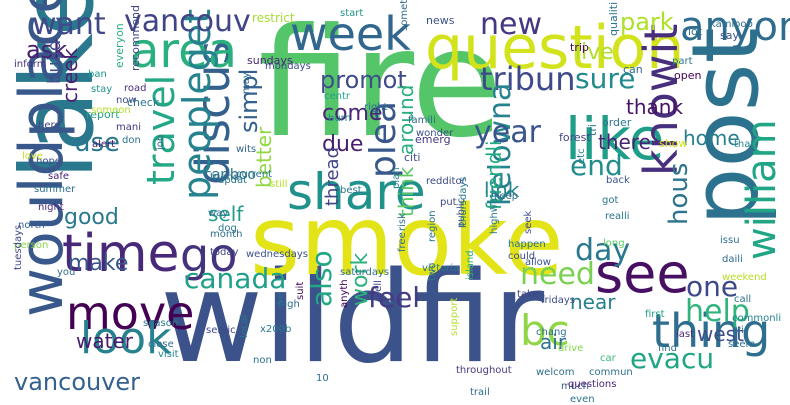 This screenshot has height=405, width=790. I want to click on word: that, so click(744, 144).